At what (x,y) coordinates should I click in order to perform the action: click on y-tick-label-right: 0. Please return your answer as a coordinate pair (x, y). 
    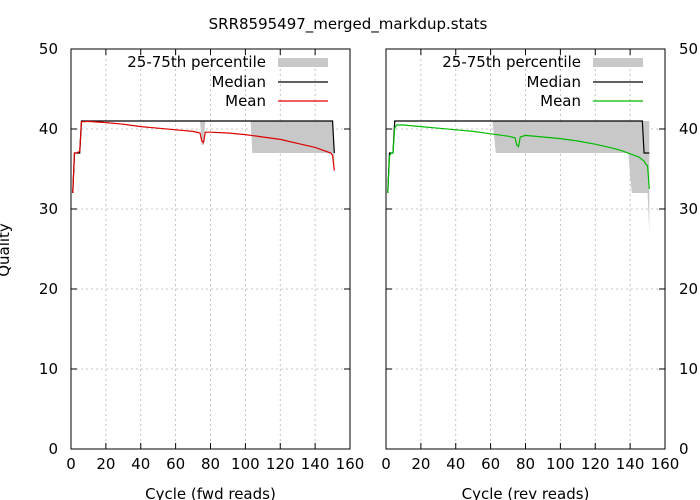
    Looking at the image, I should click on (684, 449).